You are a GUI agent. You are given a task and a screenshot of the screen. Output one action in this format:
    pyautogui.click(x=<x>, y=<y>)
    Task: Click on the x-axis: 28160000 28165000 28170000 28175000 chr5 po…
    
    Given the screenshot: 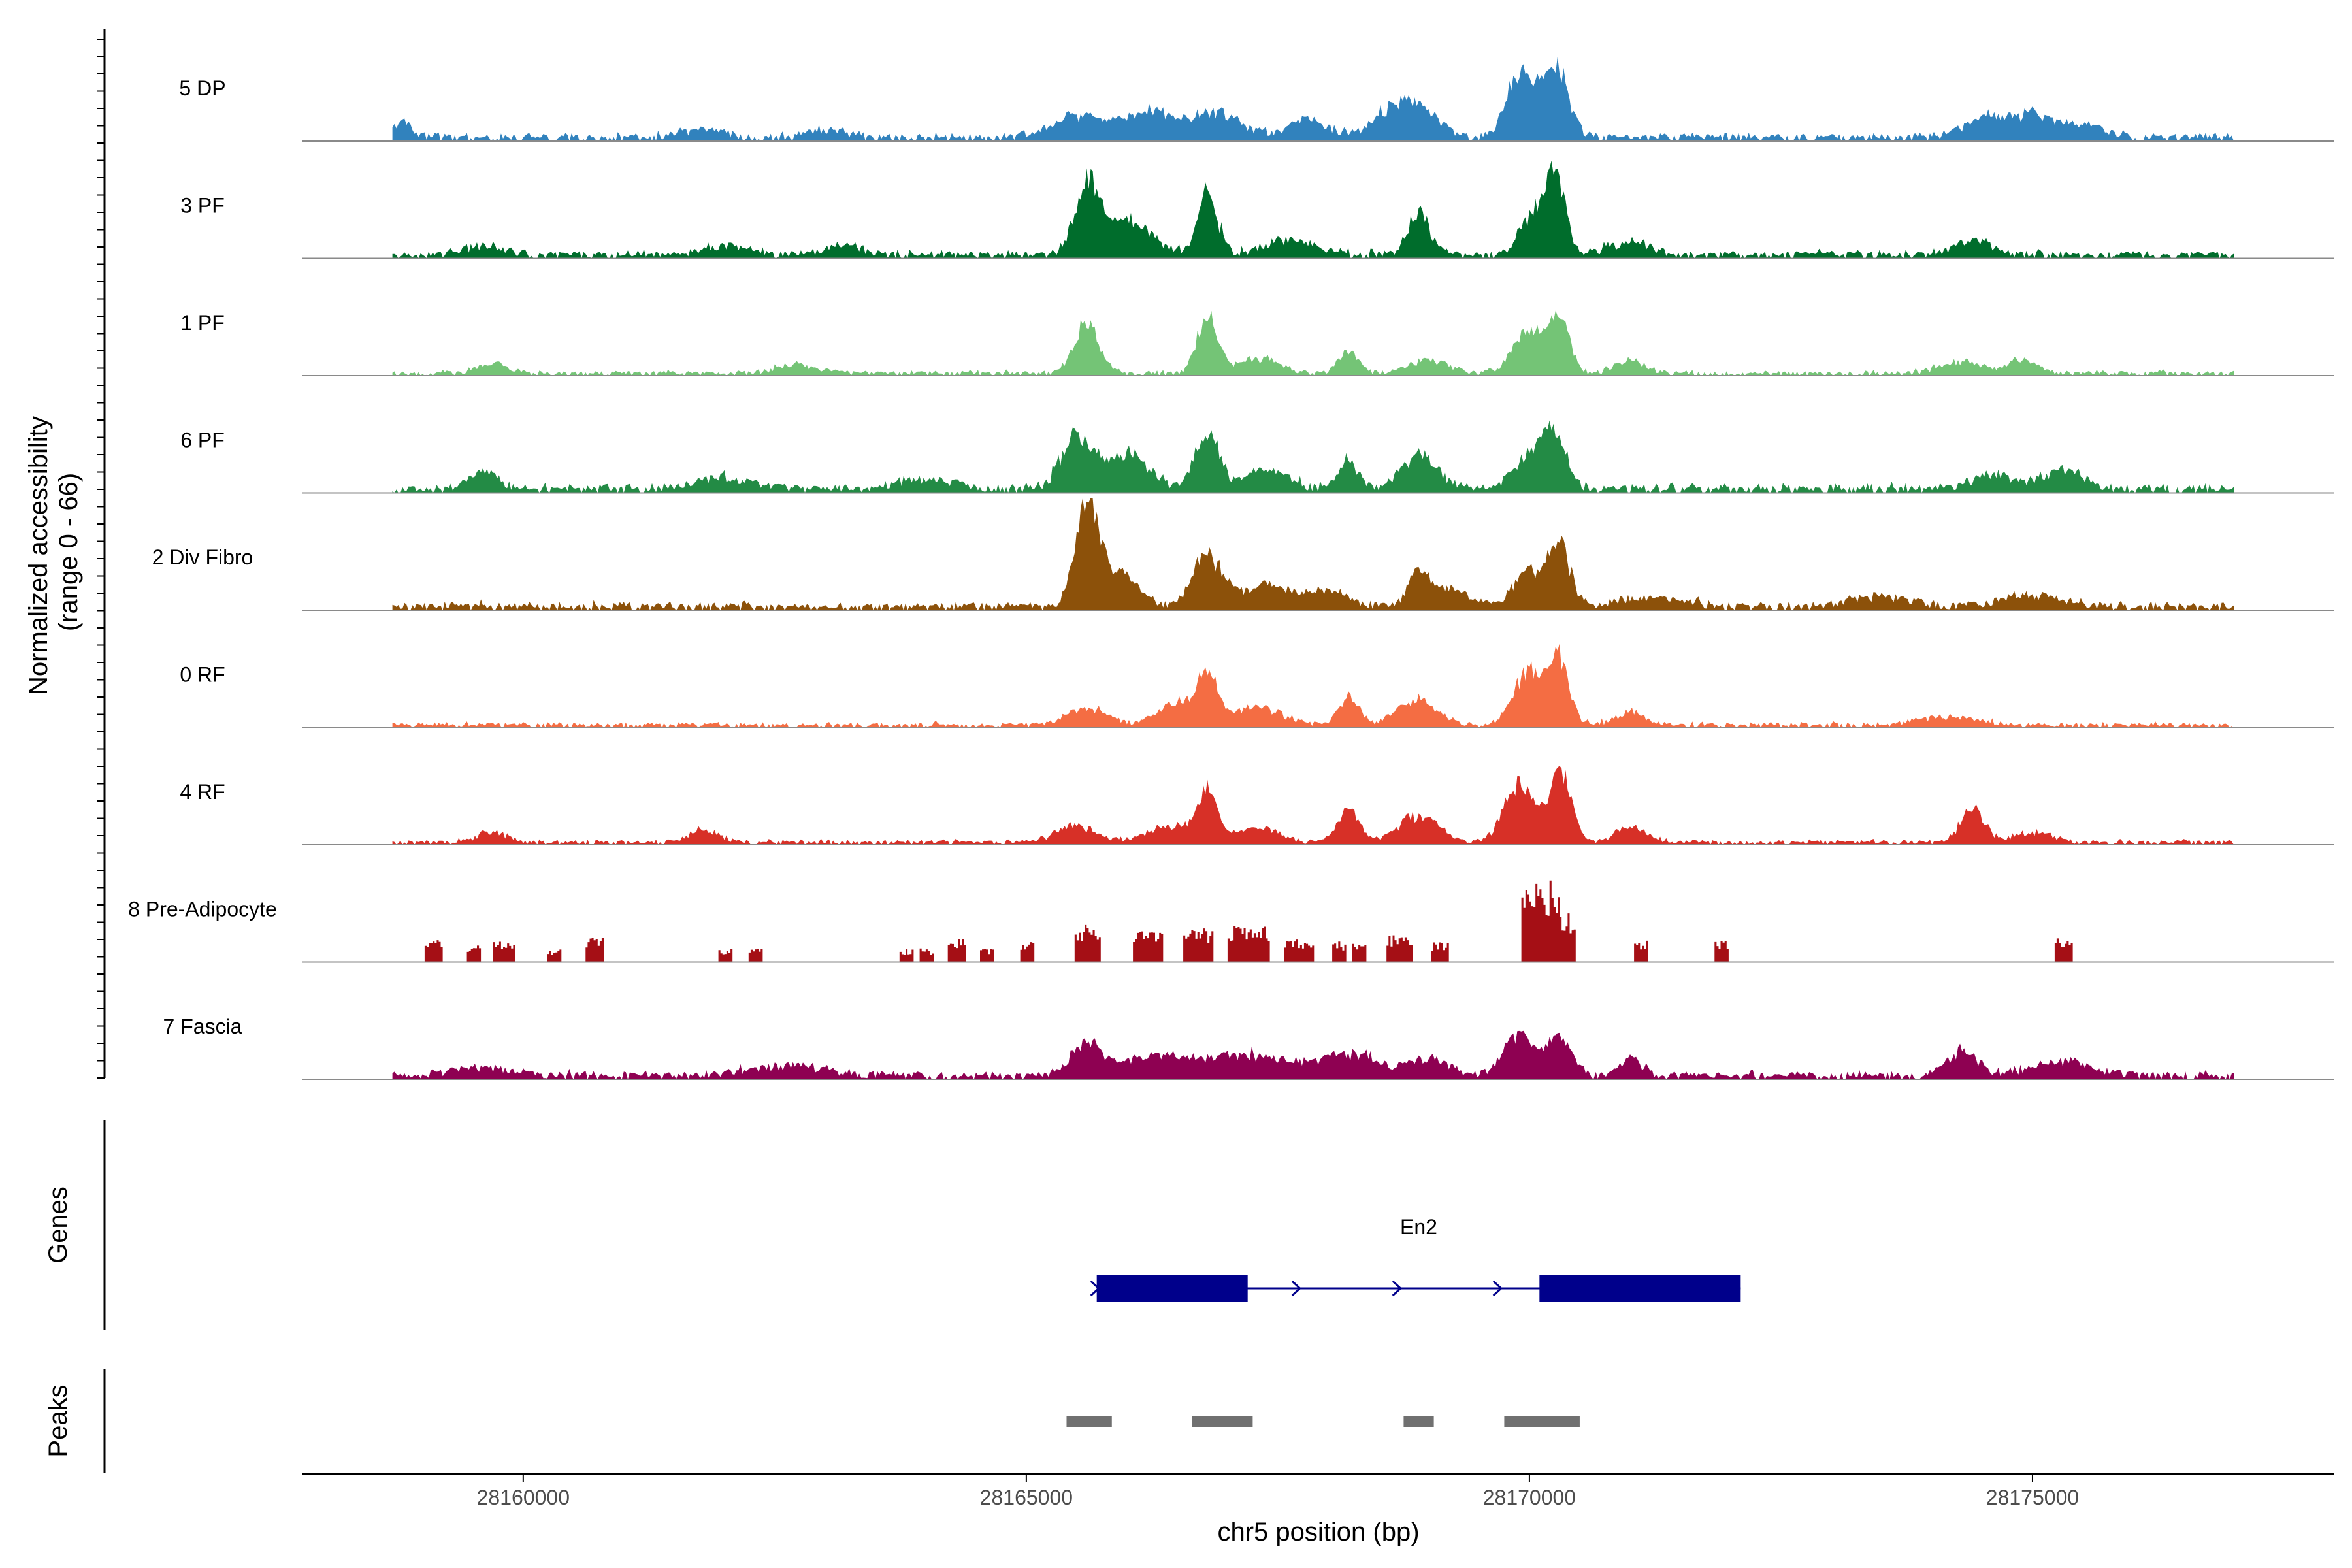 What is the action you would take?
    pyautogui.click(x=1318, y=1509)
    